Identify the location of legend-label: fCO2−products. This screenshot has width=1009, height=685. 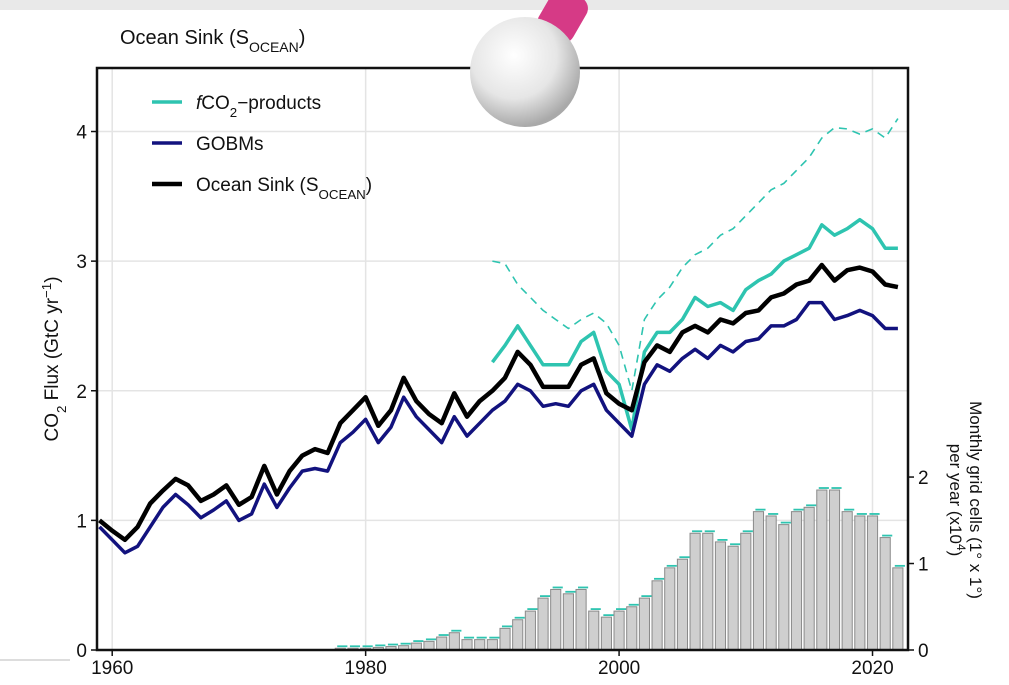
(258, 106).